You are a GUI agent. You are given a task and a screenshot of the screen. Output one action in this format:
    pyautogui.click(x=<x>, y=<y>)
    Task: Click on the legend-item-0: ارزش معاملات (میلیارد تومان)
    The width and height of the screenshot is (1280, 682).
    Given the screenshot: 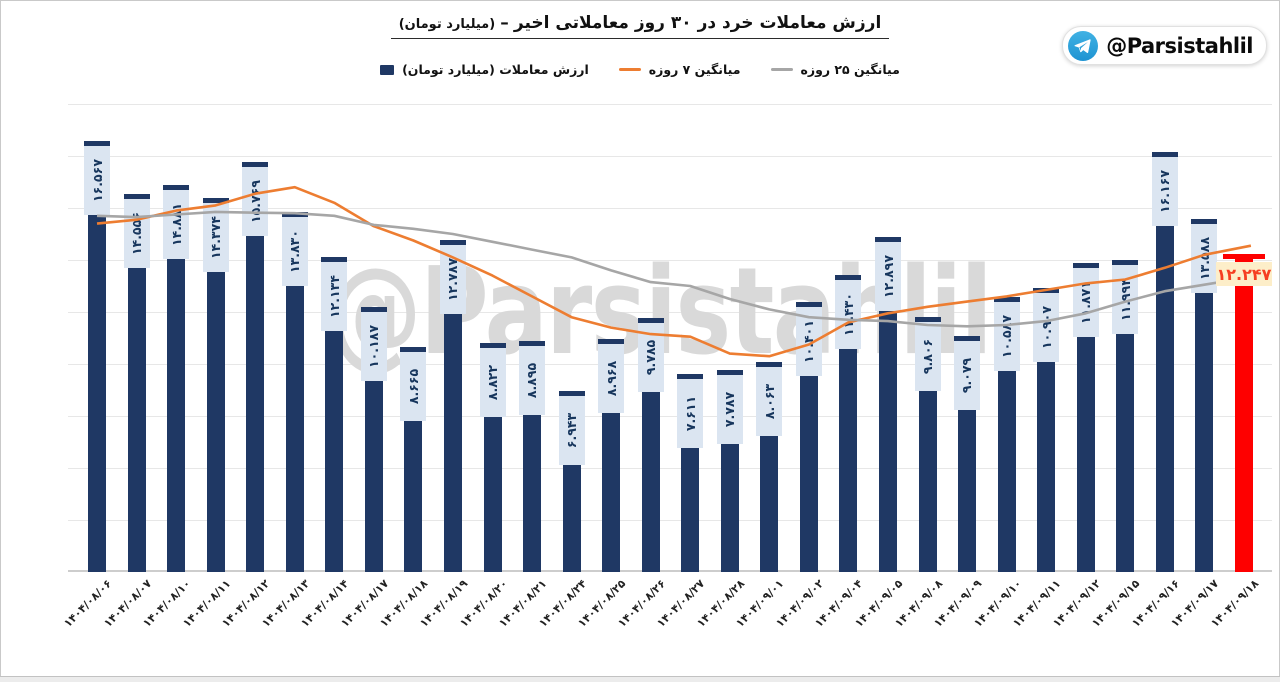 What is the action you would take?
    pyautogui.click(x=484, y=69)
    